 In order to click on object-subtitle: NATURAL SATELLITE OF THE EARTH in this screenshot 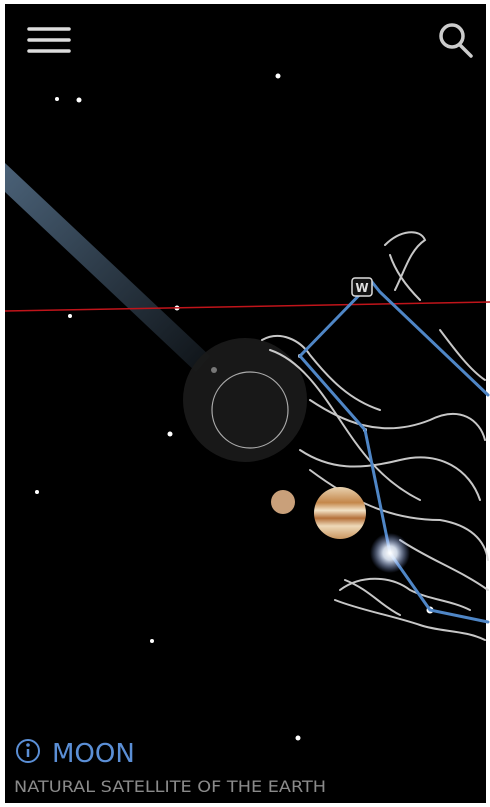, I will do `click(170, 786)`.